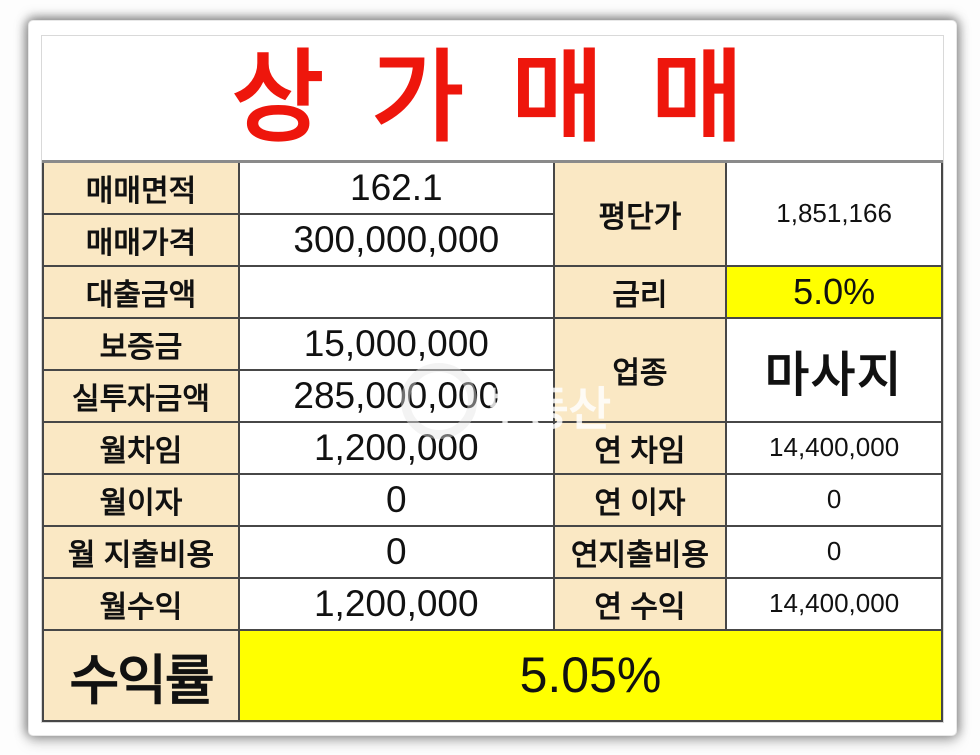  I want to click on label-sale-area: 매매면적, so click(141, 187).